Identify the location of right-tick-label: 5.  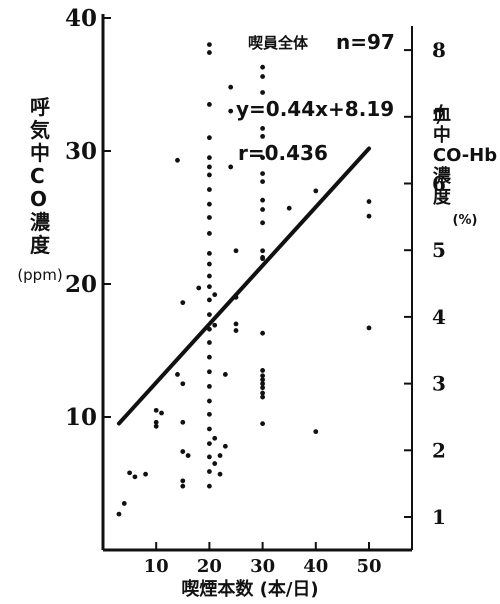
(439, 250).